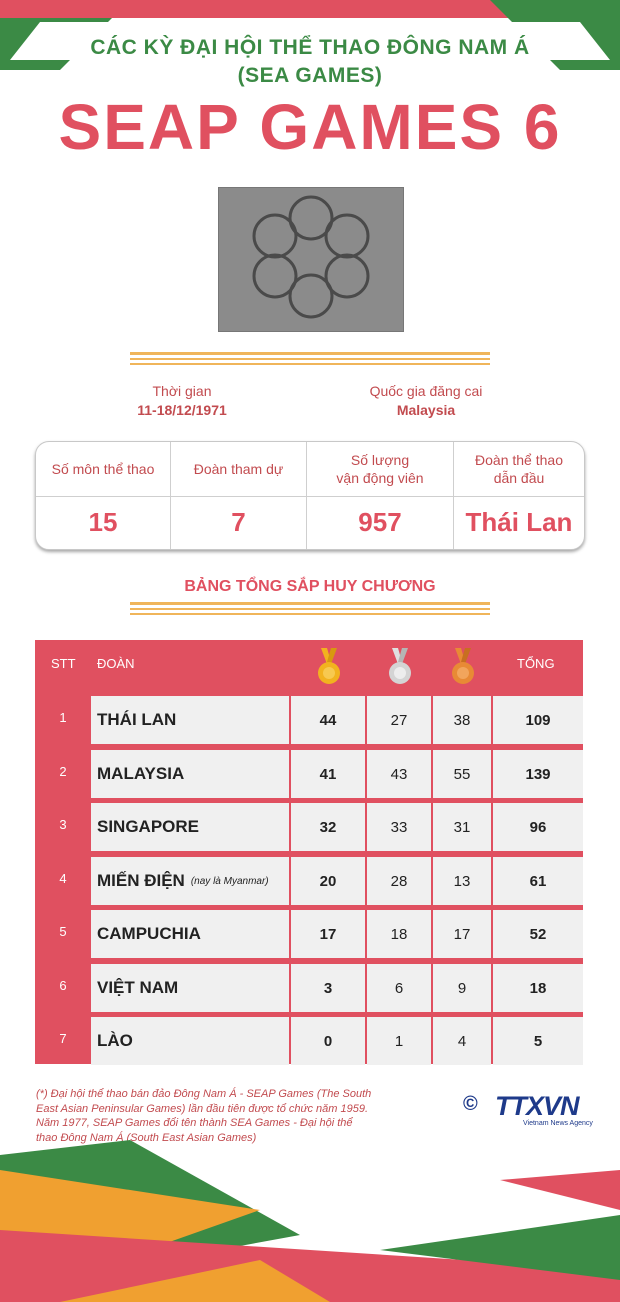 The height and width of the screenshot is (1302, 620). Describe the element at coordinates (190, 774) in the screenshot. I see `row-team: MALAYSIA` at that location.